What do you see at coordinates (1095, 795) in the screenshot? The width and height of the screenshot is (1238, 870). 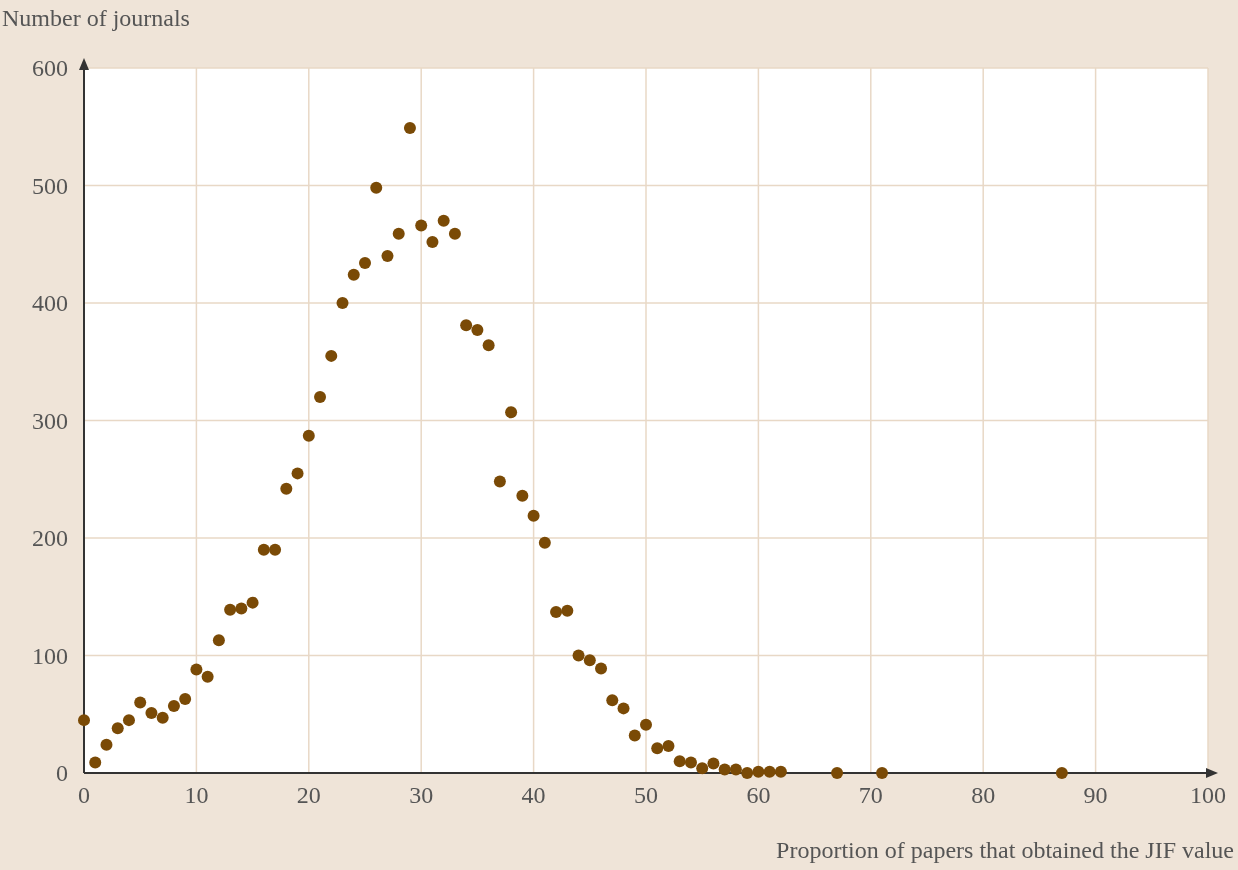 I see `x-tick-label: 90` at bounding box center [1095, 795].